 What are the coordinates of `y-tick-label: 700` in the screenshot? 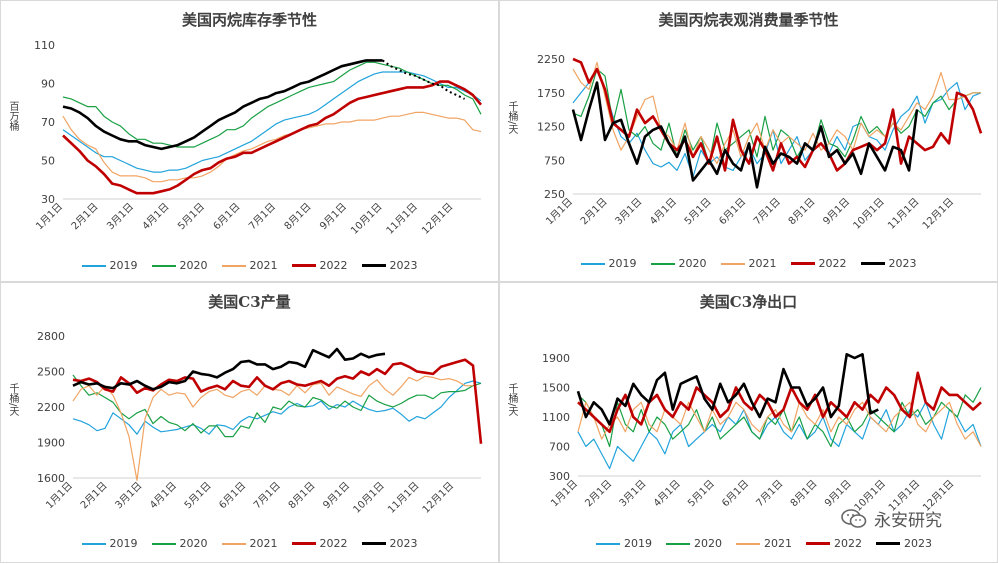 It's located at (559, 447).